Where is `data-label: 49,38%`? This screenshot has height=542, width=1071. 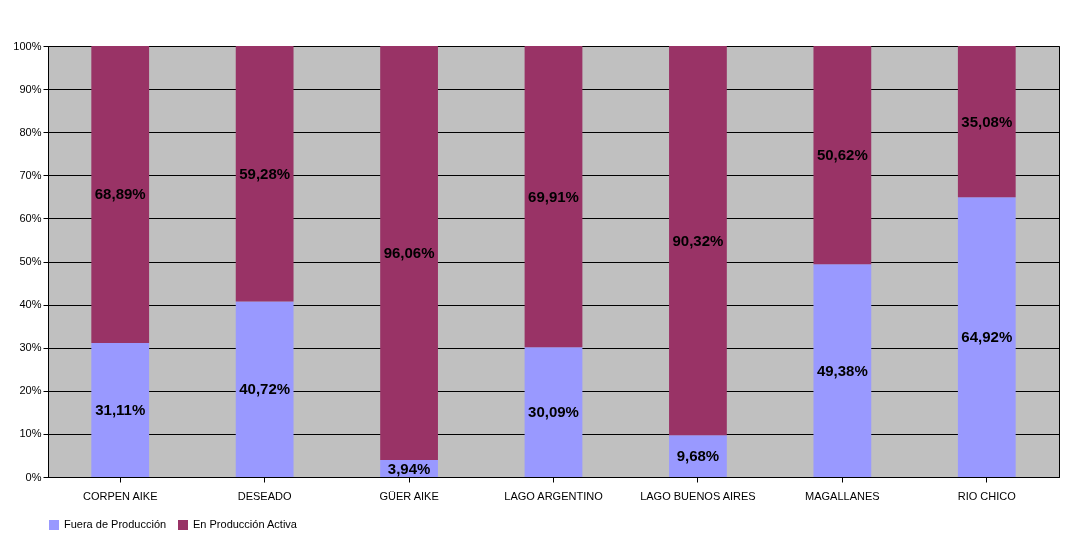
data-label: 49,38% is located at coordinates (842, 370).